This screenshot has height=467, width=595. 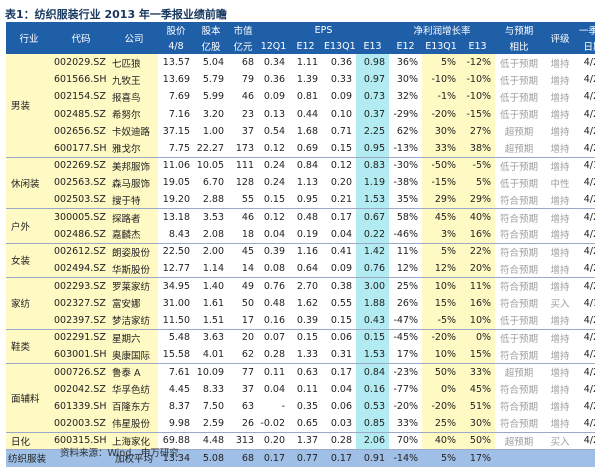 What do you see at coordinates (307, 406) in the screenshot?
I see `eps-e12: 0.35` at bounding box center [307, 406].